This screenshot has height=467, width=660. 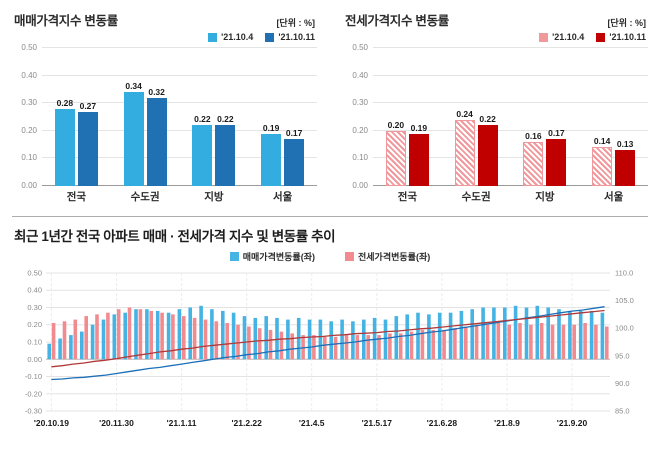 I want to click on legend-label: '21.10.11, so click(x=627, y=37).